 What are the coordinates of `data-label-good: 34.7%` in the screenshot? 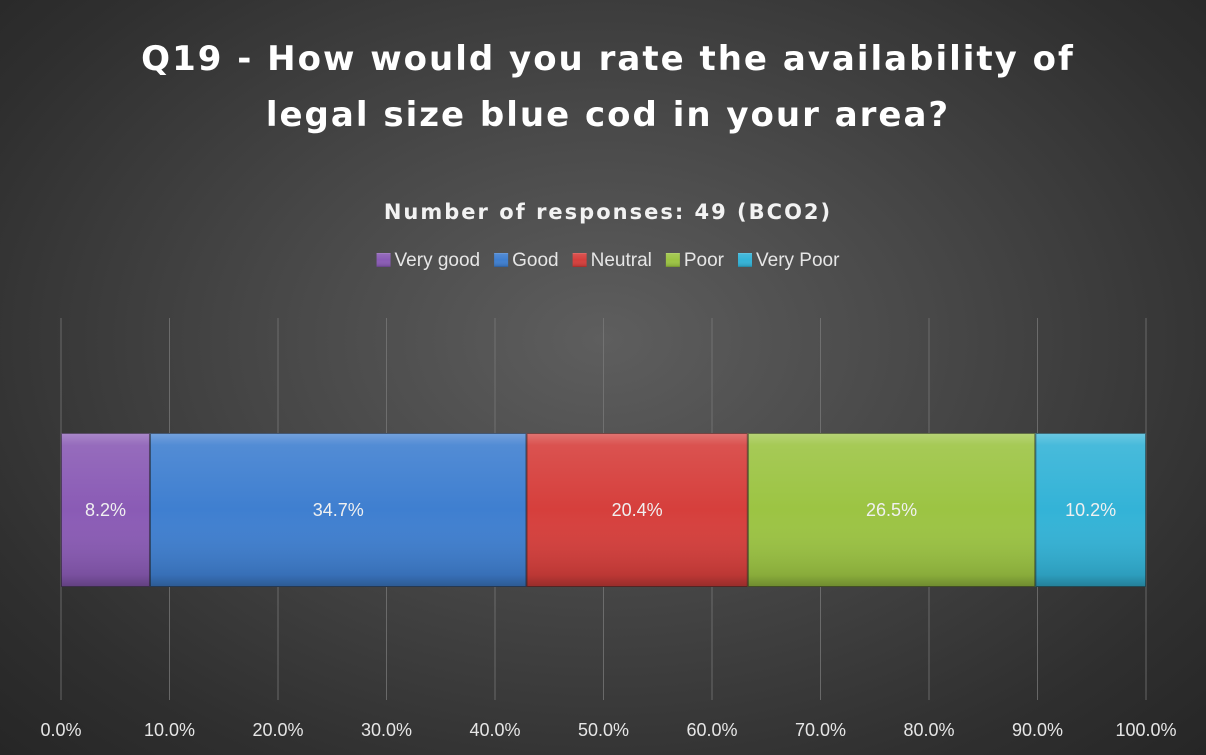 It's located at (338, 510).